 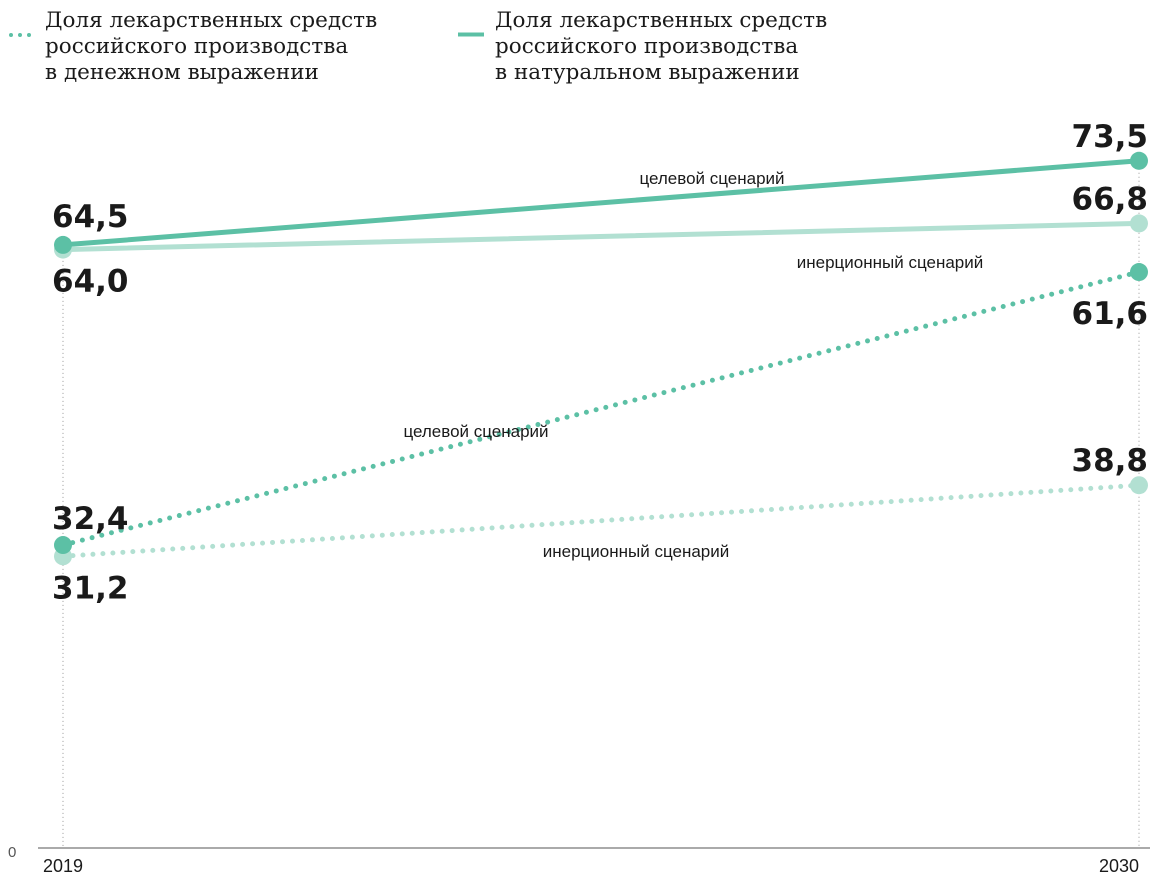 I want to click on x-tick-label: 2019, so click(x=63, y=865).